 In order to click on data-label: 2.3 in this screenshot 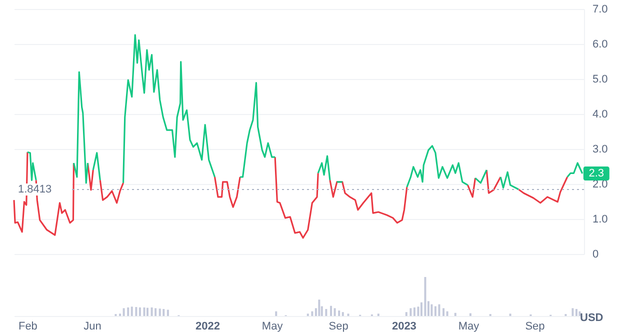, I will do `click(596, 174)`.